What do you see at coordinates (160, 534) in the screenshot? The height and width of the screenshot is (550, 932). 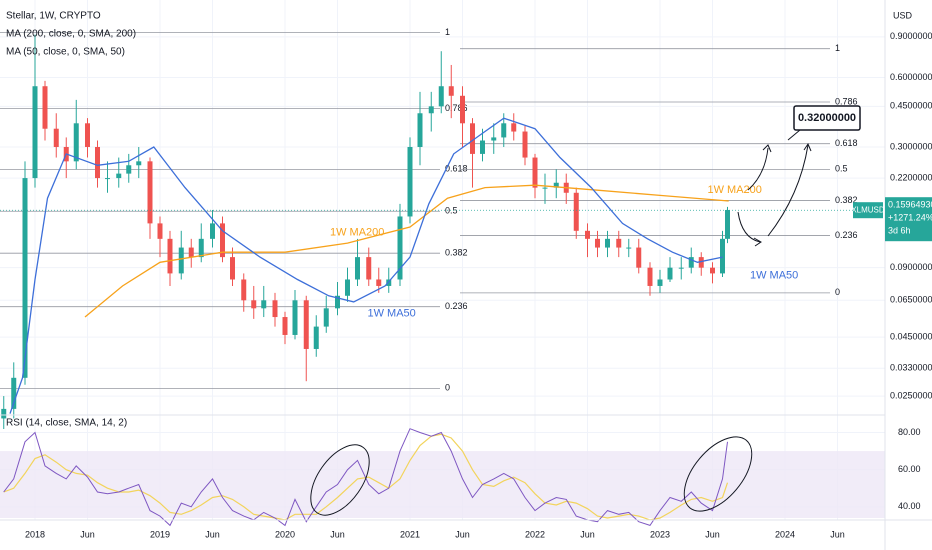 I see `x-tick-label: 2019` at bounding box center [160, 534].